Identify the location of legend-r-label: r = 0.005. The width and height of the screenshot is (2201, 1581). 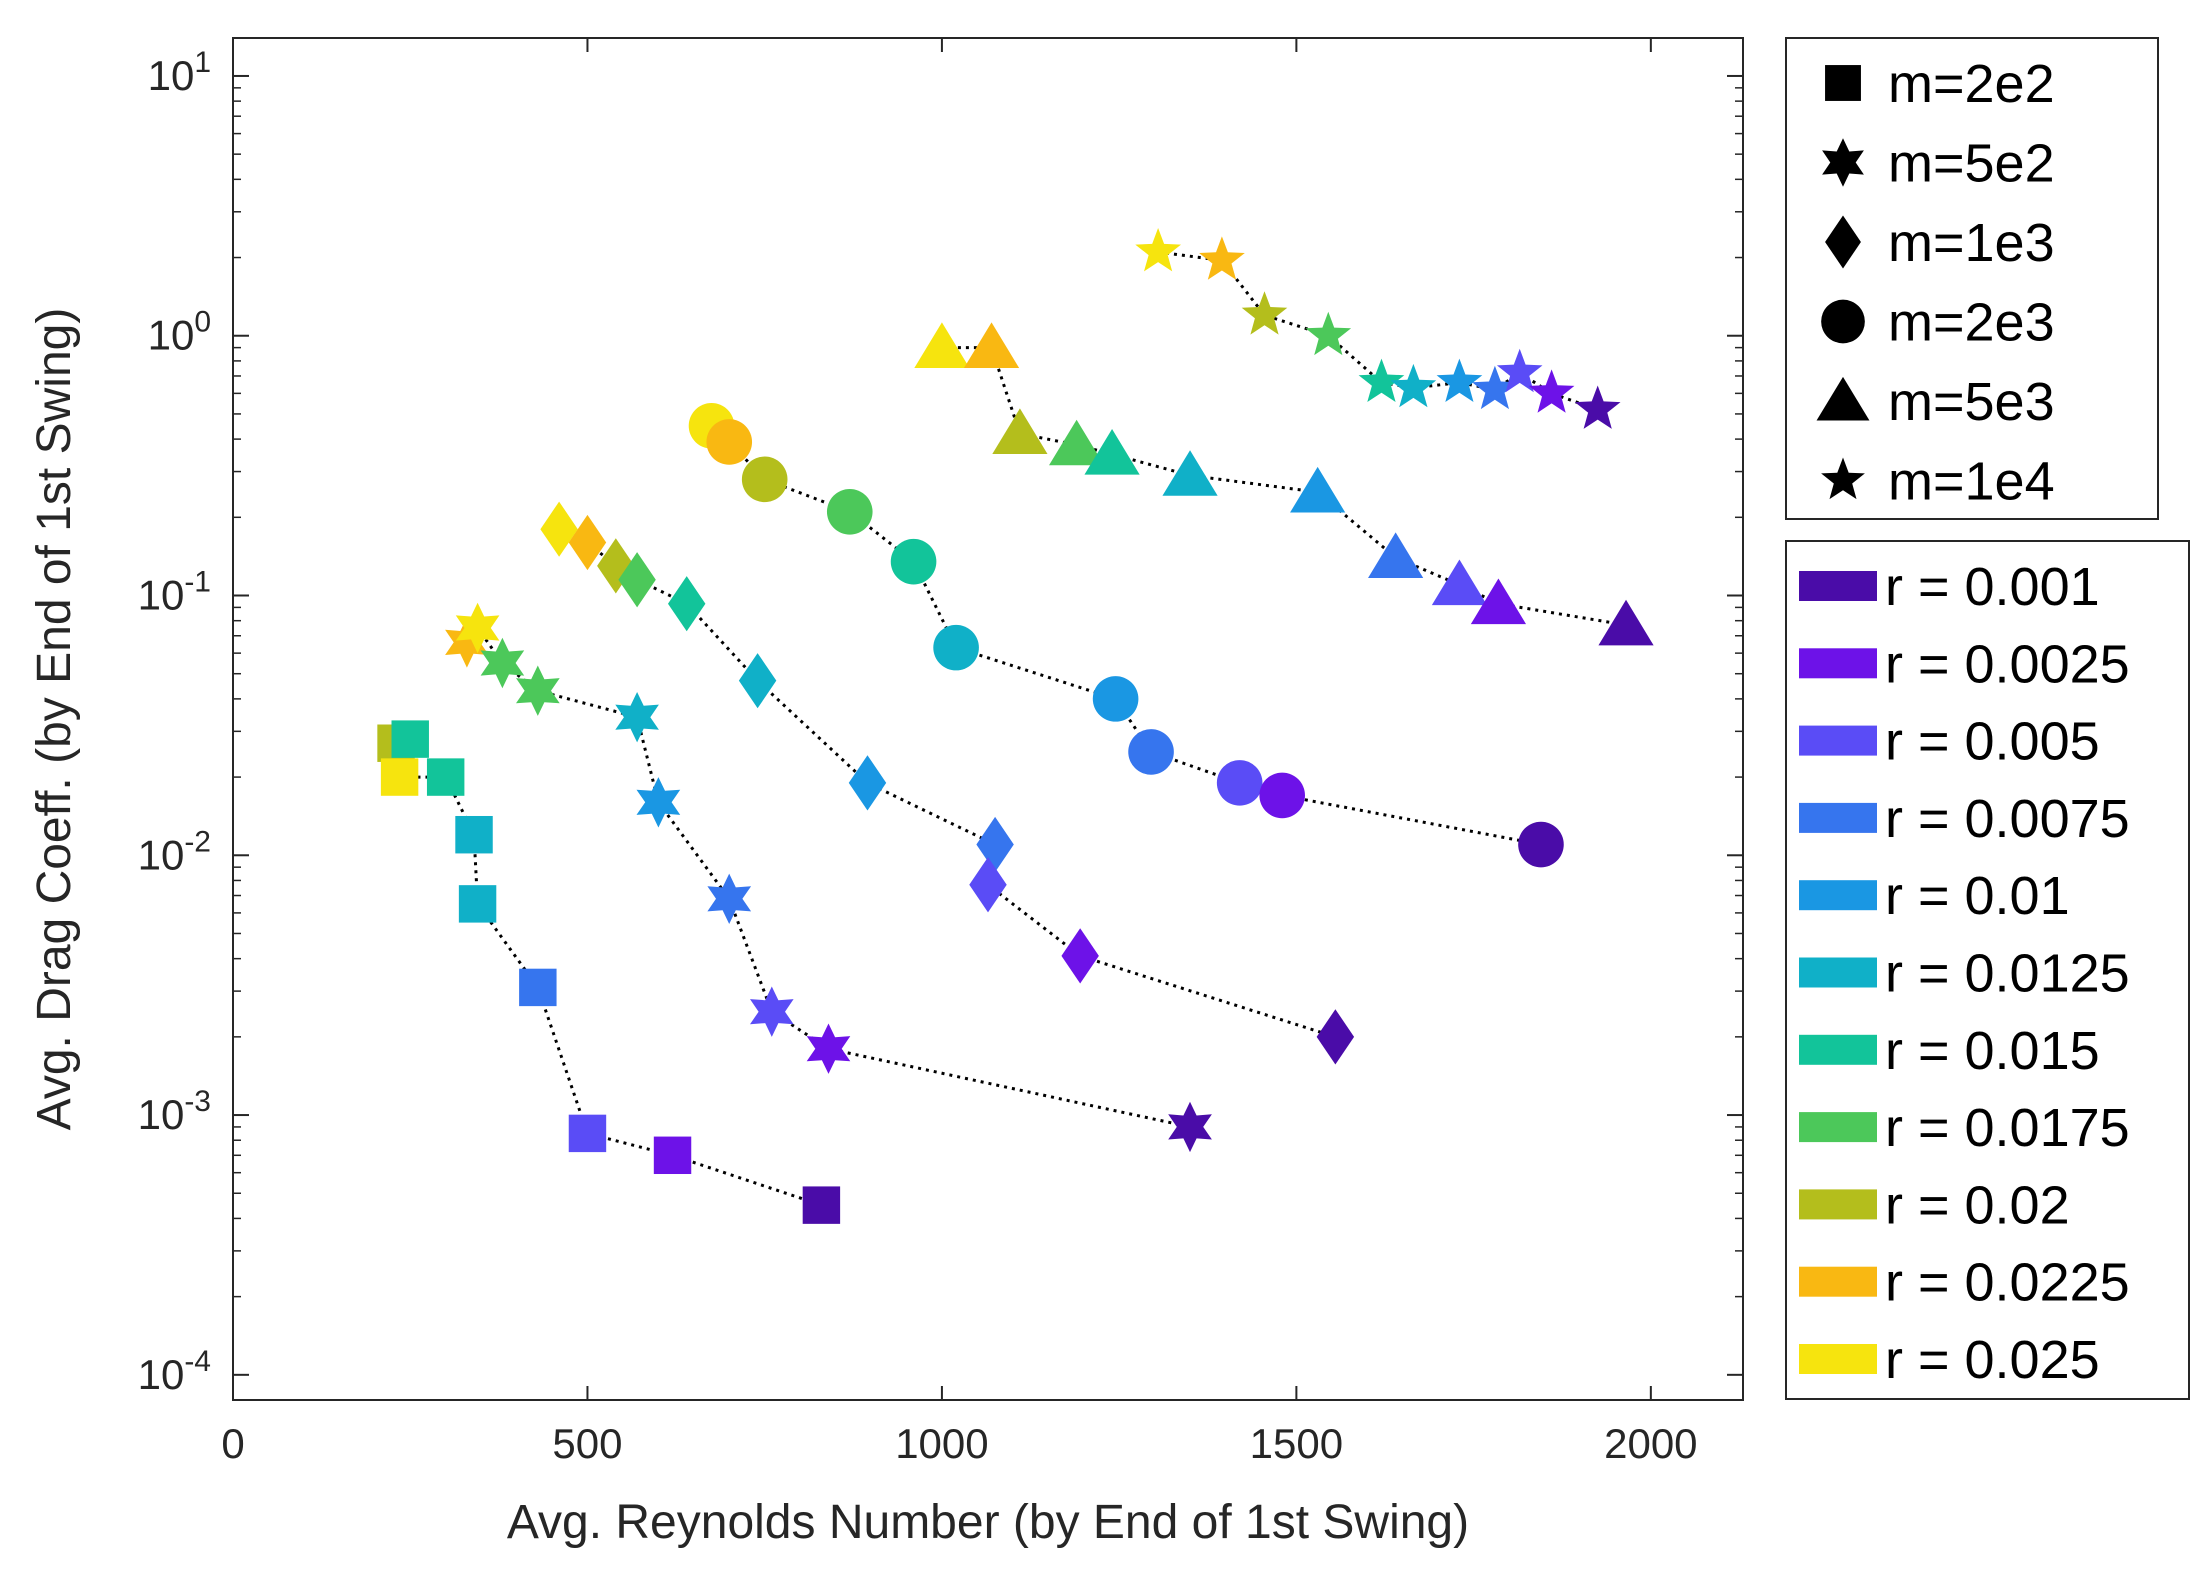
(1992, 742).